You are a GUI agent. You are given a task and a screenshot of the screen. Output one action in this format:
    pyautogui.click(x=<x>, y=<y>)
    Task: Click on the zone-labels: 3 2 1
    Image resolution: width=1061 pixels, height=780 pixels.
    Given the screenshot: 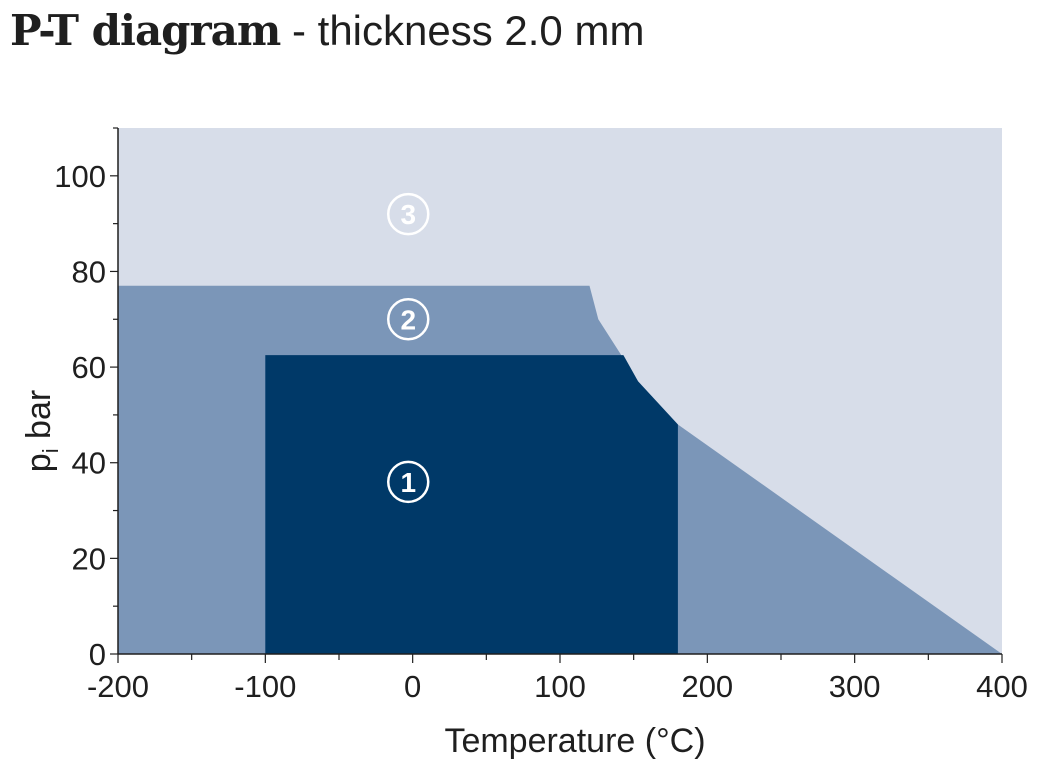 What is the action you would take?
    pyautogui.click(x=408, y=348)
    